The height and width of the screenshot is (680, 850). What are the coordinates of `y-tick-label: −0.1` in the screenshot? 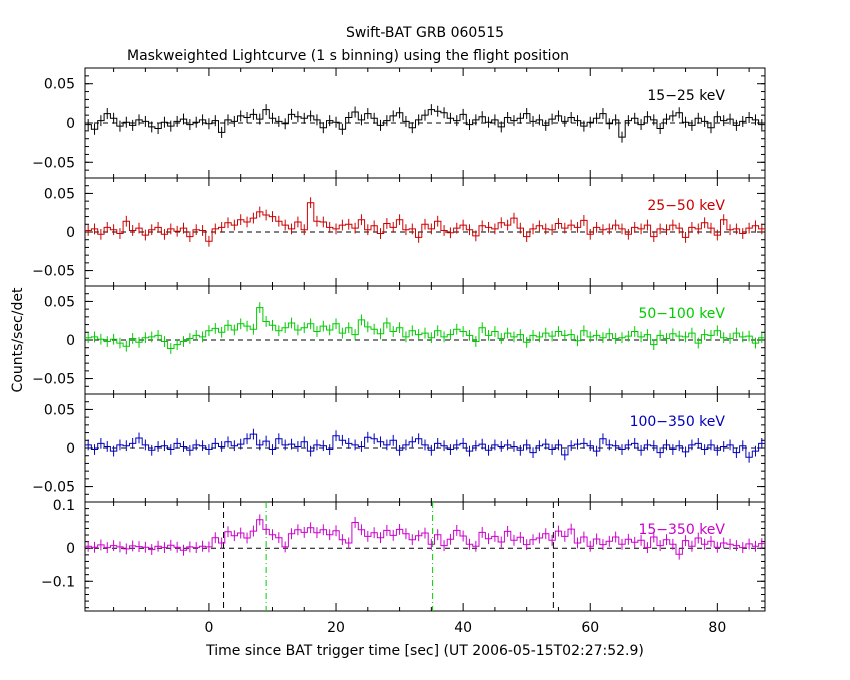 It's located at (58, 582).